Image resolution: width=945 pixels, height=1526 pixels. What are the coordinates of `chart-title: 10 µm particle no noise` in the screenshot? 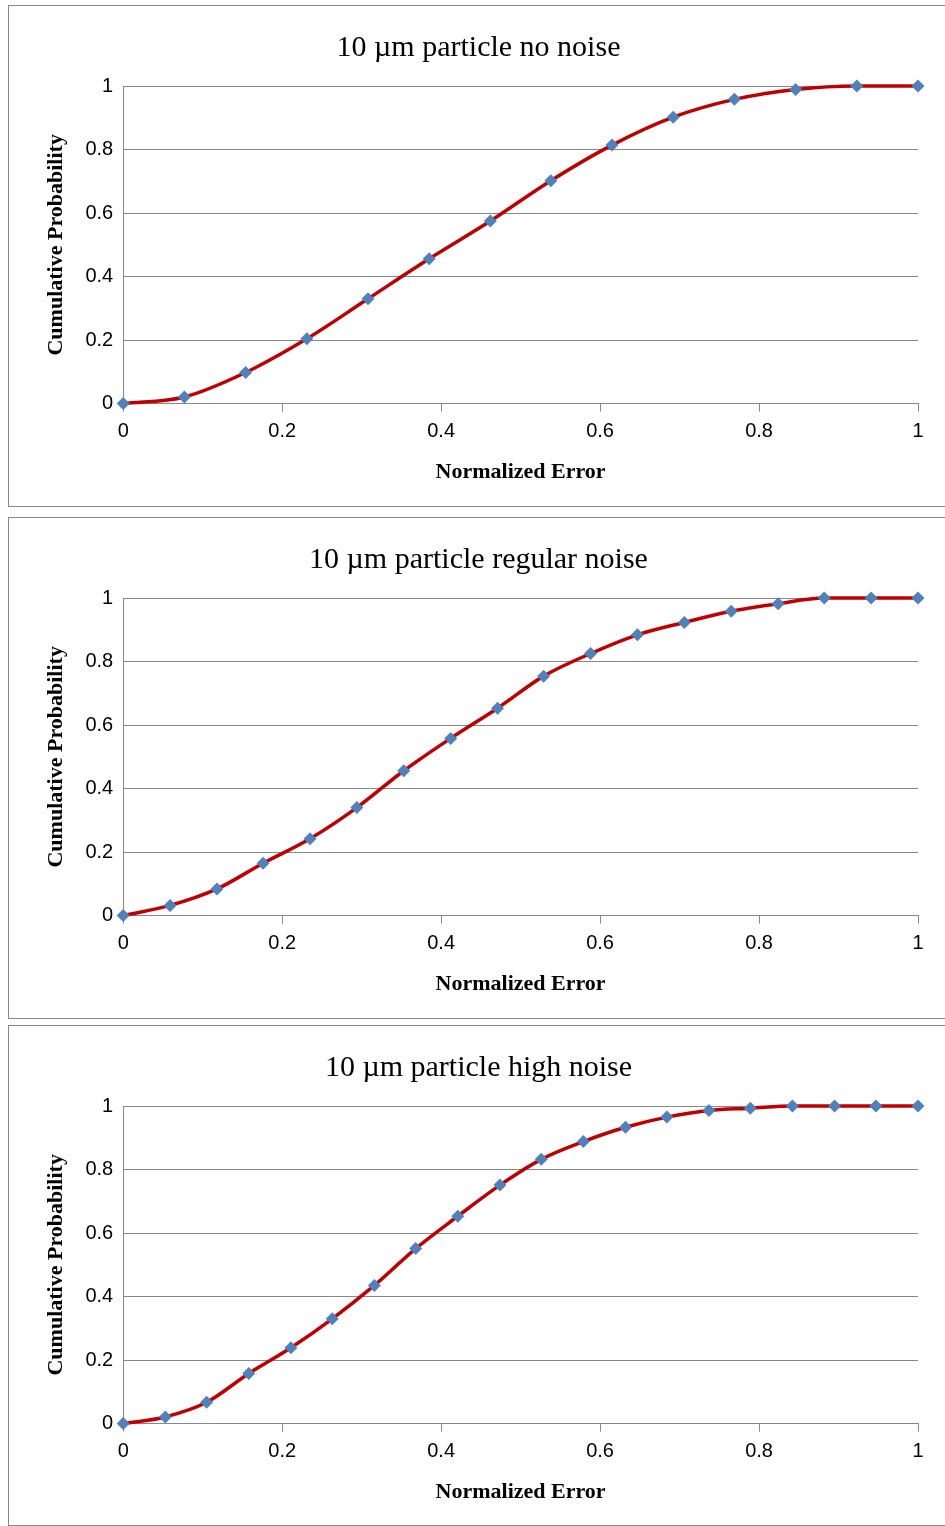 It's located at (478, 45).